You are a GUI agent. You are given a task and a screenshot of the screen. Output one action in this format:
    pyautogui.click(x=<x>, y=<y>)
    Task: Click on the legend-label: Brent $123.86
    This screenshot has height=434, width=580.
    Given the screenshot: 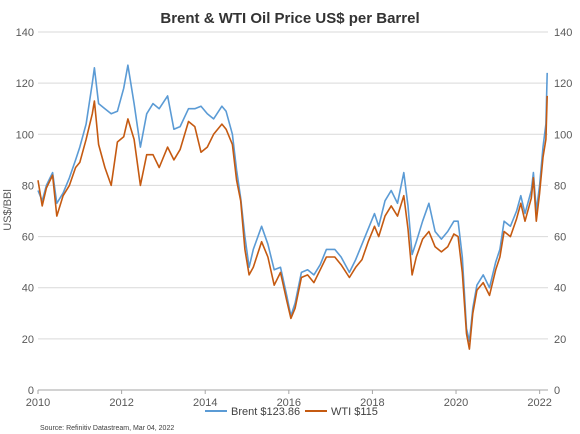 What is the action you would take?
    pyautogui.click(x=265, y=412)
    